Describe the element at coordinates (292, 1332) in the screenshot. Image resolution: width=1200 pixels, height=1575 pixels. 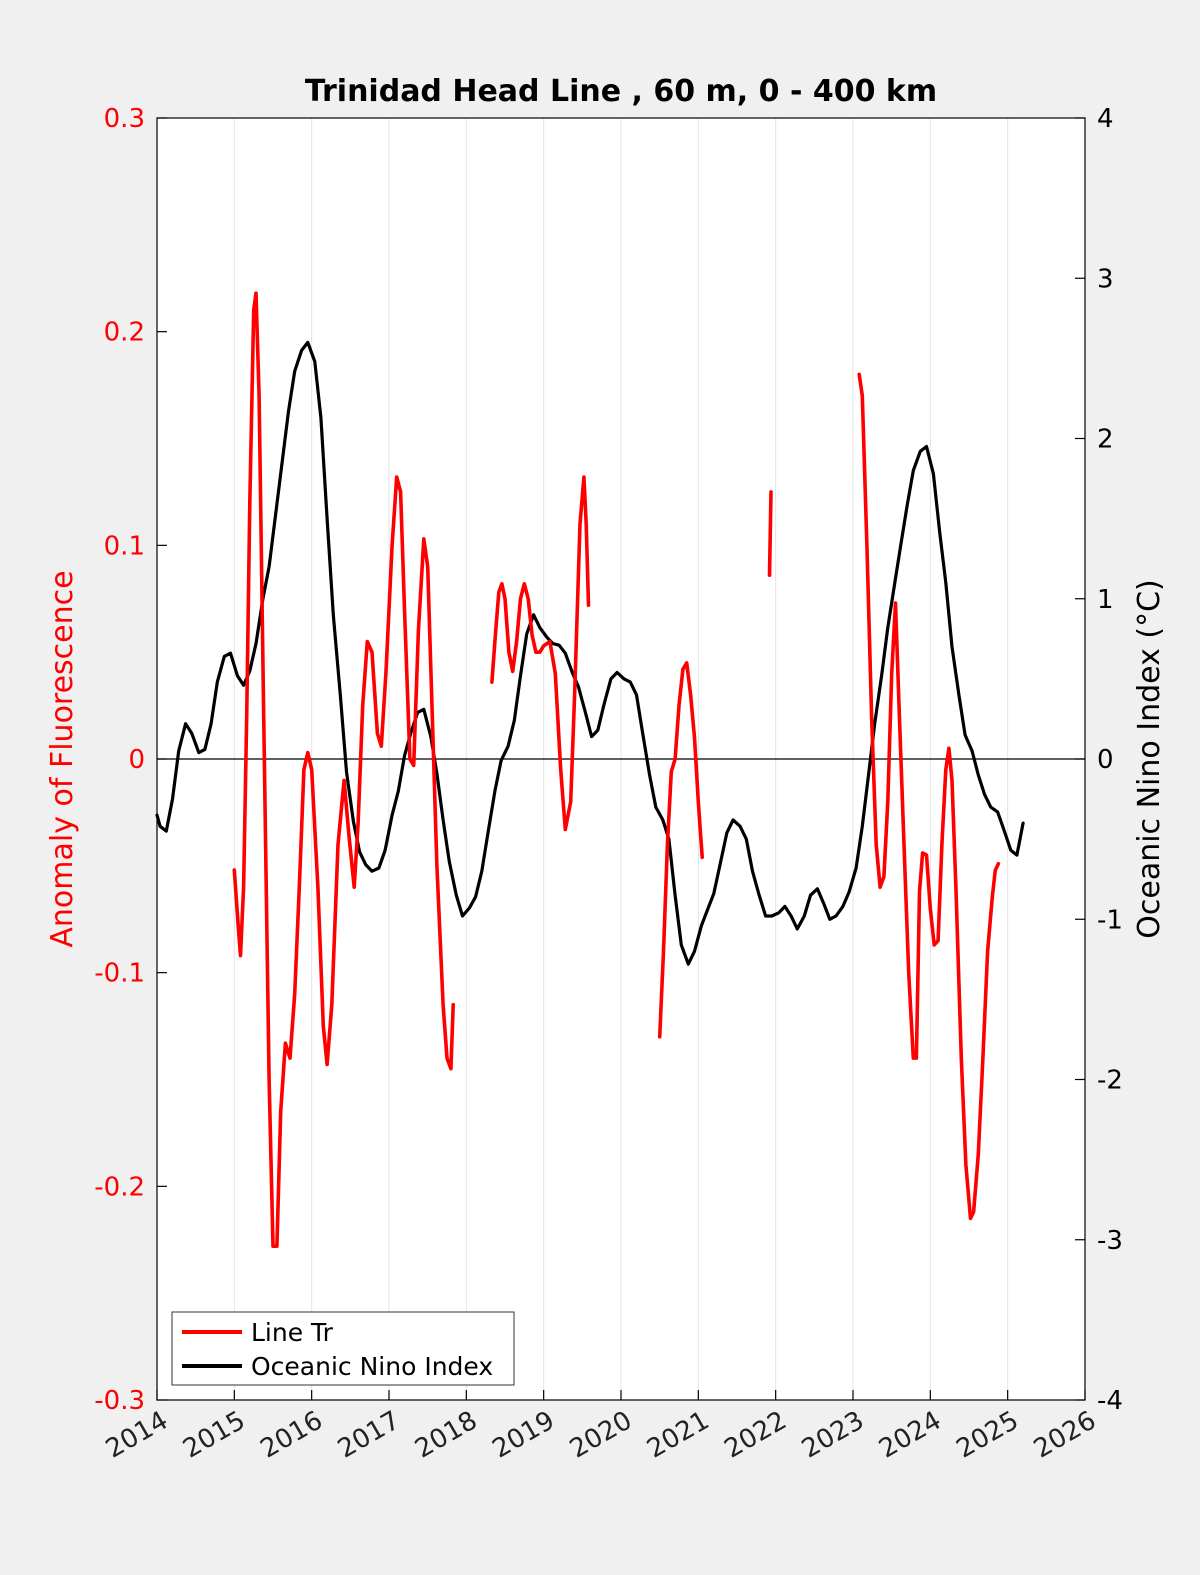
I see `legend-label-line-tr: Line Tr` at that location.